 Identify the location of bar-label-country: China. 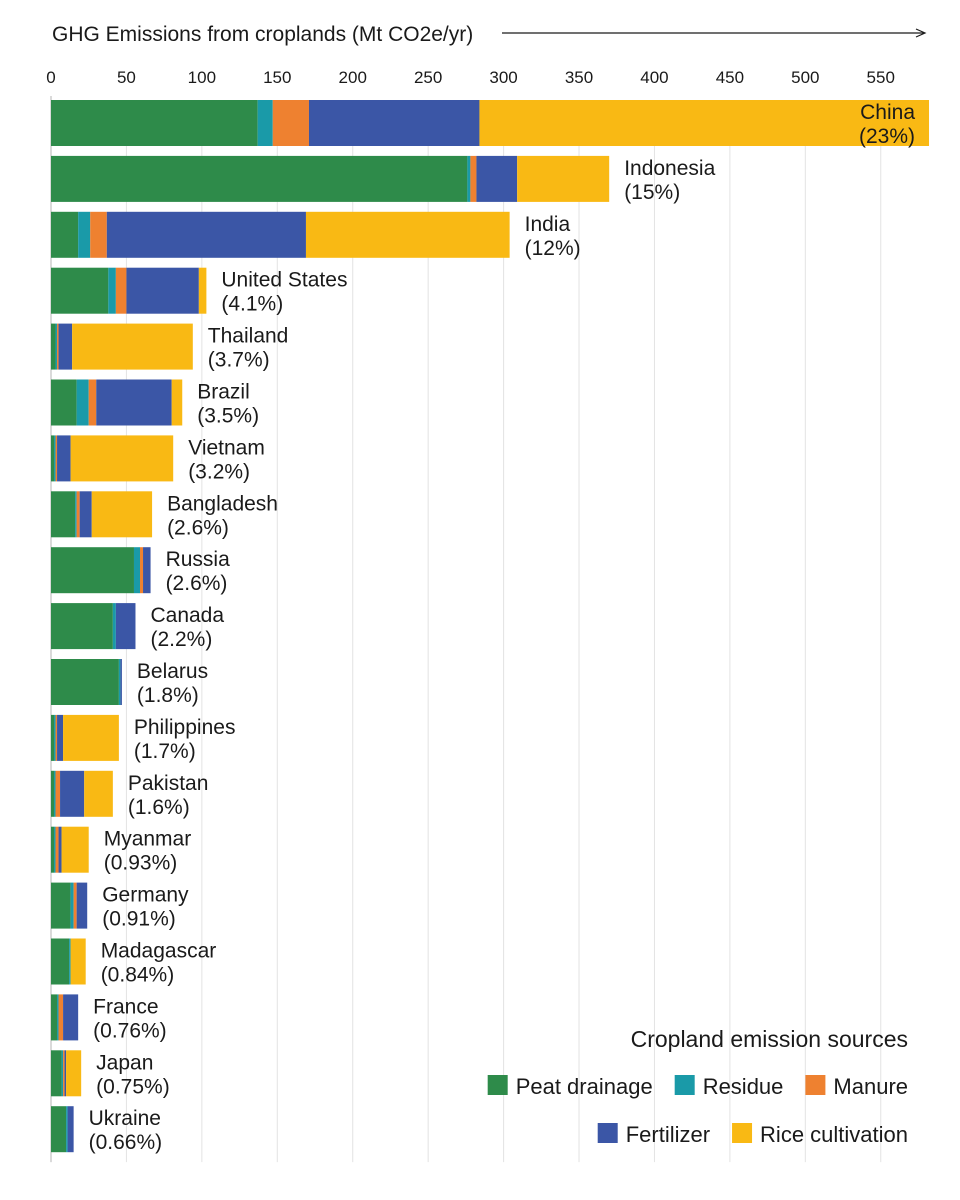
(887, 112).